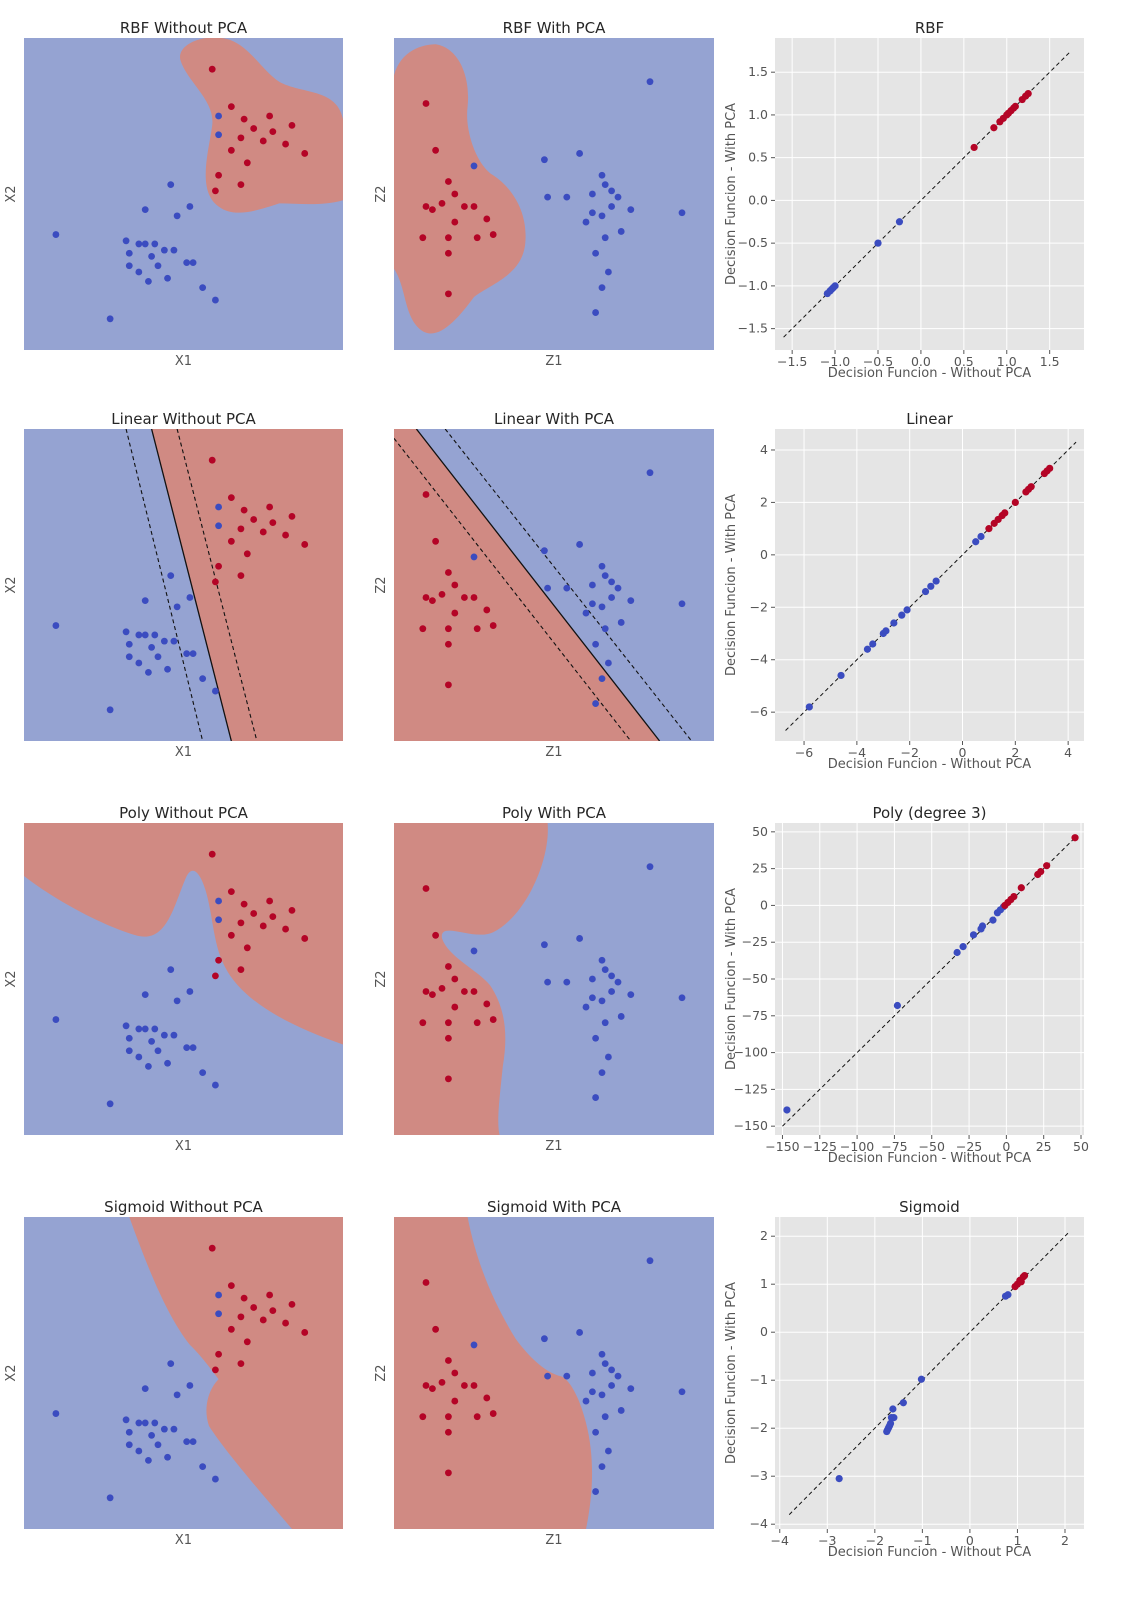 This screenshot has height=1611, width=1128. What do you see at coordinates (929, 1207) in the screenshot?
I see `panel-title: Sigmoid` at bounding box center [929, 1207].